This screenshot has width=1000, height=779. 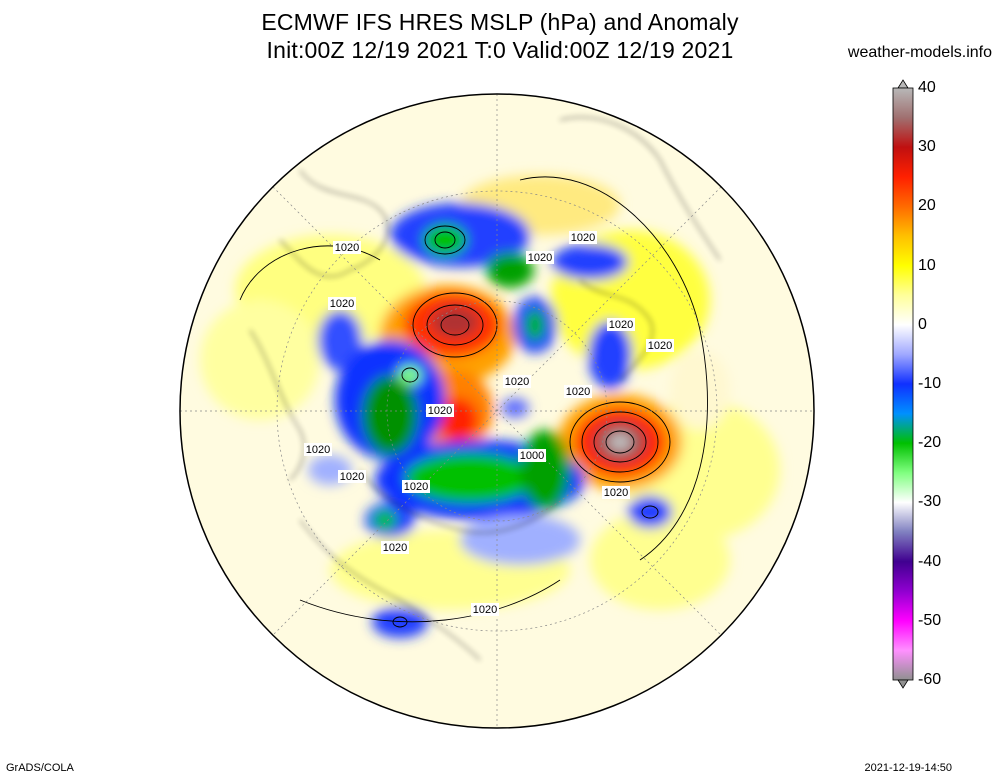 What do you see at coordinates (927, 147) in the screenshot?
I see `colorbar-tick-label: 30` at bounding box center [927, 147].